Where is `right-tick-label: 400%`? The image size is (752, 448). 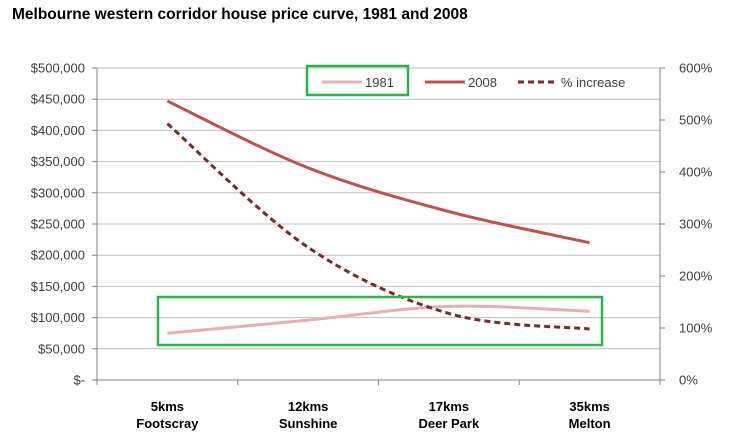
right-tick-label: 400% is located at coordinates (696, 172).